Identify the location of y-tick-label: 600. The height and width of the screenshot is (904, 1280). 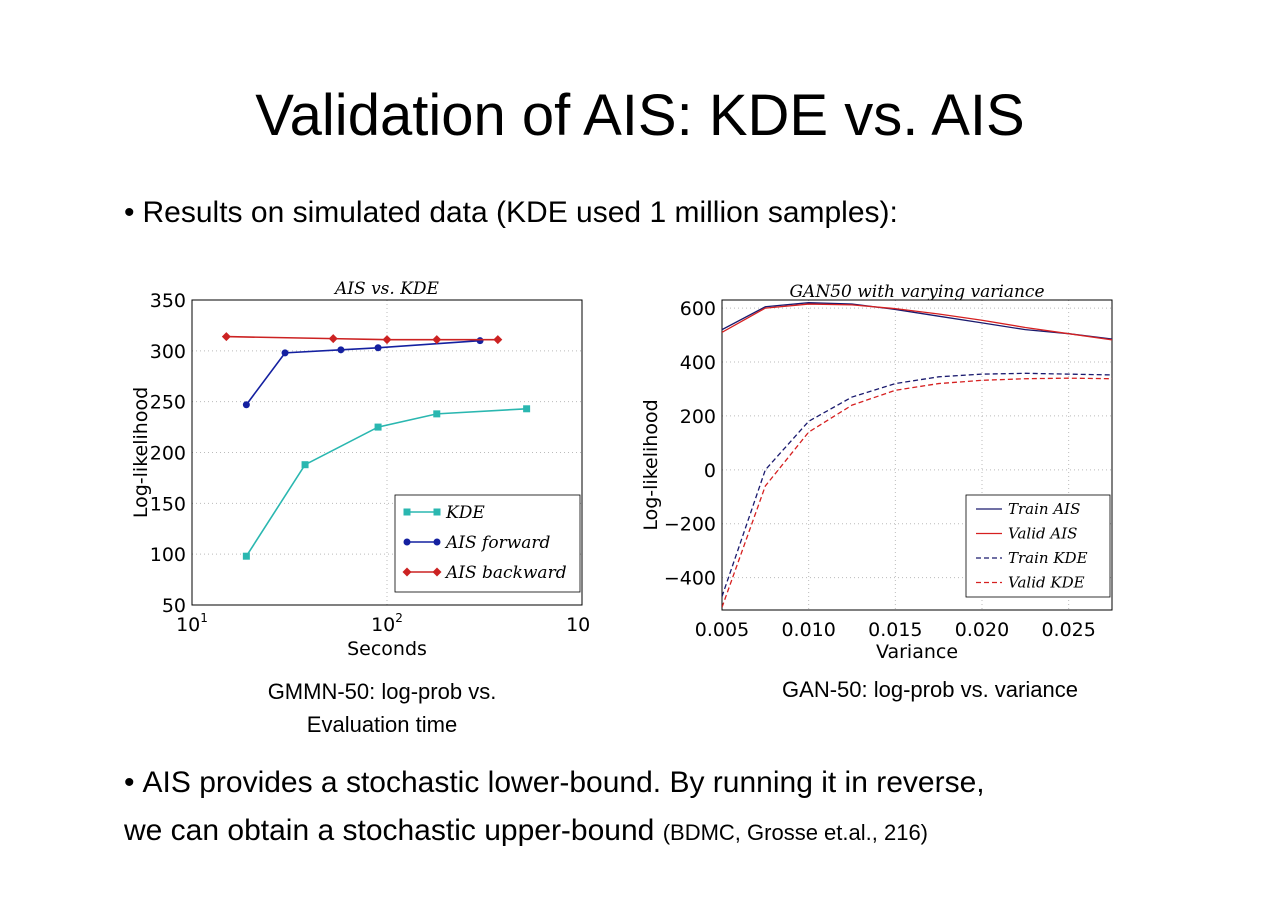
(698, 309).